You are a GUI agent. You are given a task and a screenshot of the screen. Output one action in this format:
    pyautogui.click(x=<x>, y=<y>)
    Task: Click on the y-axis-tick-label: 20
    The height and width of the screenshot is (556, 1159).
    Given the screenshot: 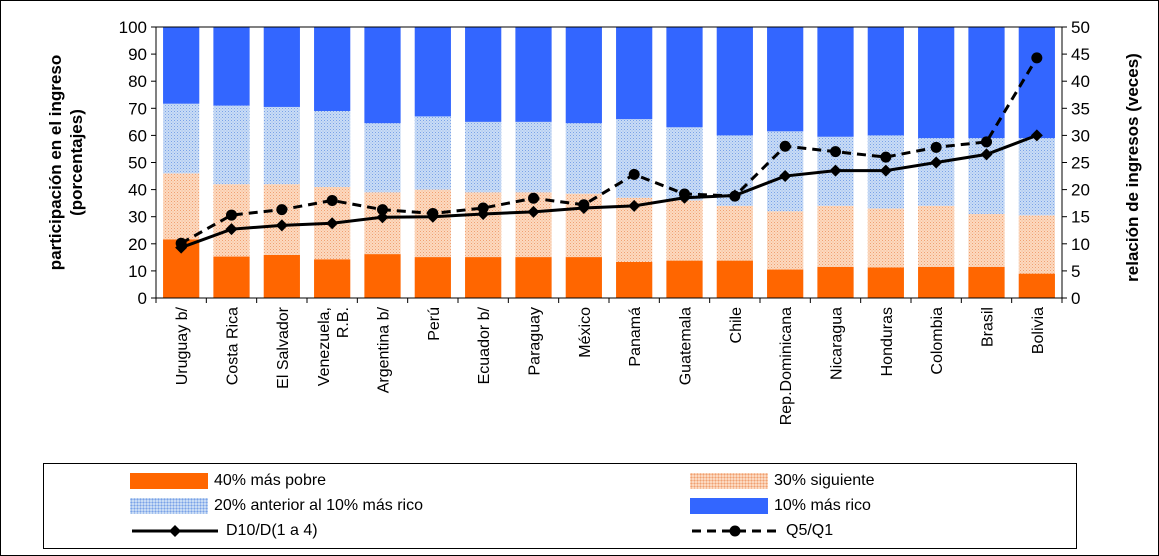 What is the action you would take?
    pyautogui.click(x=137, y=244)
    